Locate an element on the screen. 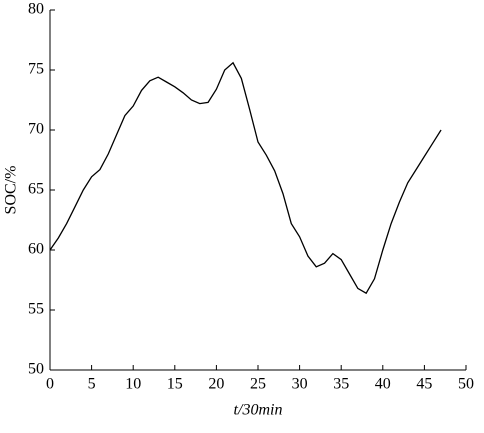 The height and width of the screenshot is (433, 484). x-axis-label: t/30min is located at coordinates (258, 410).